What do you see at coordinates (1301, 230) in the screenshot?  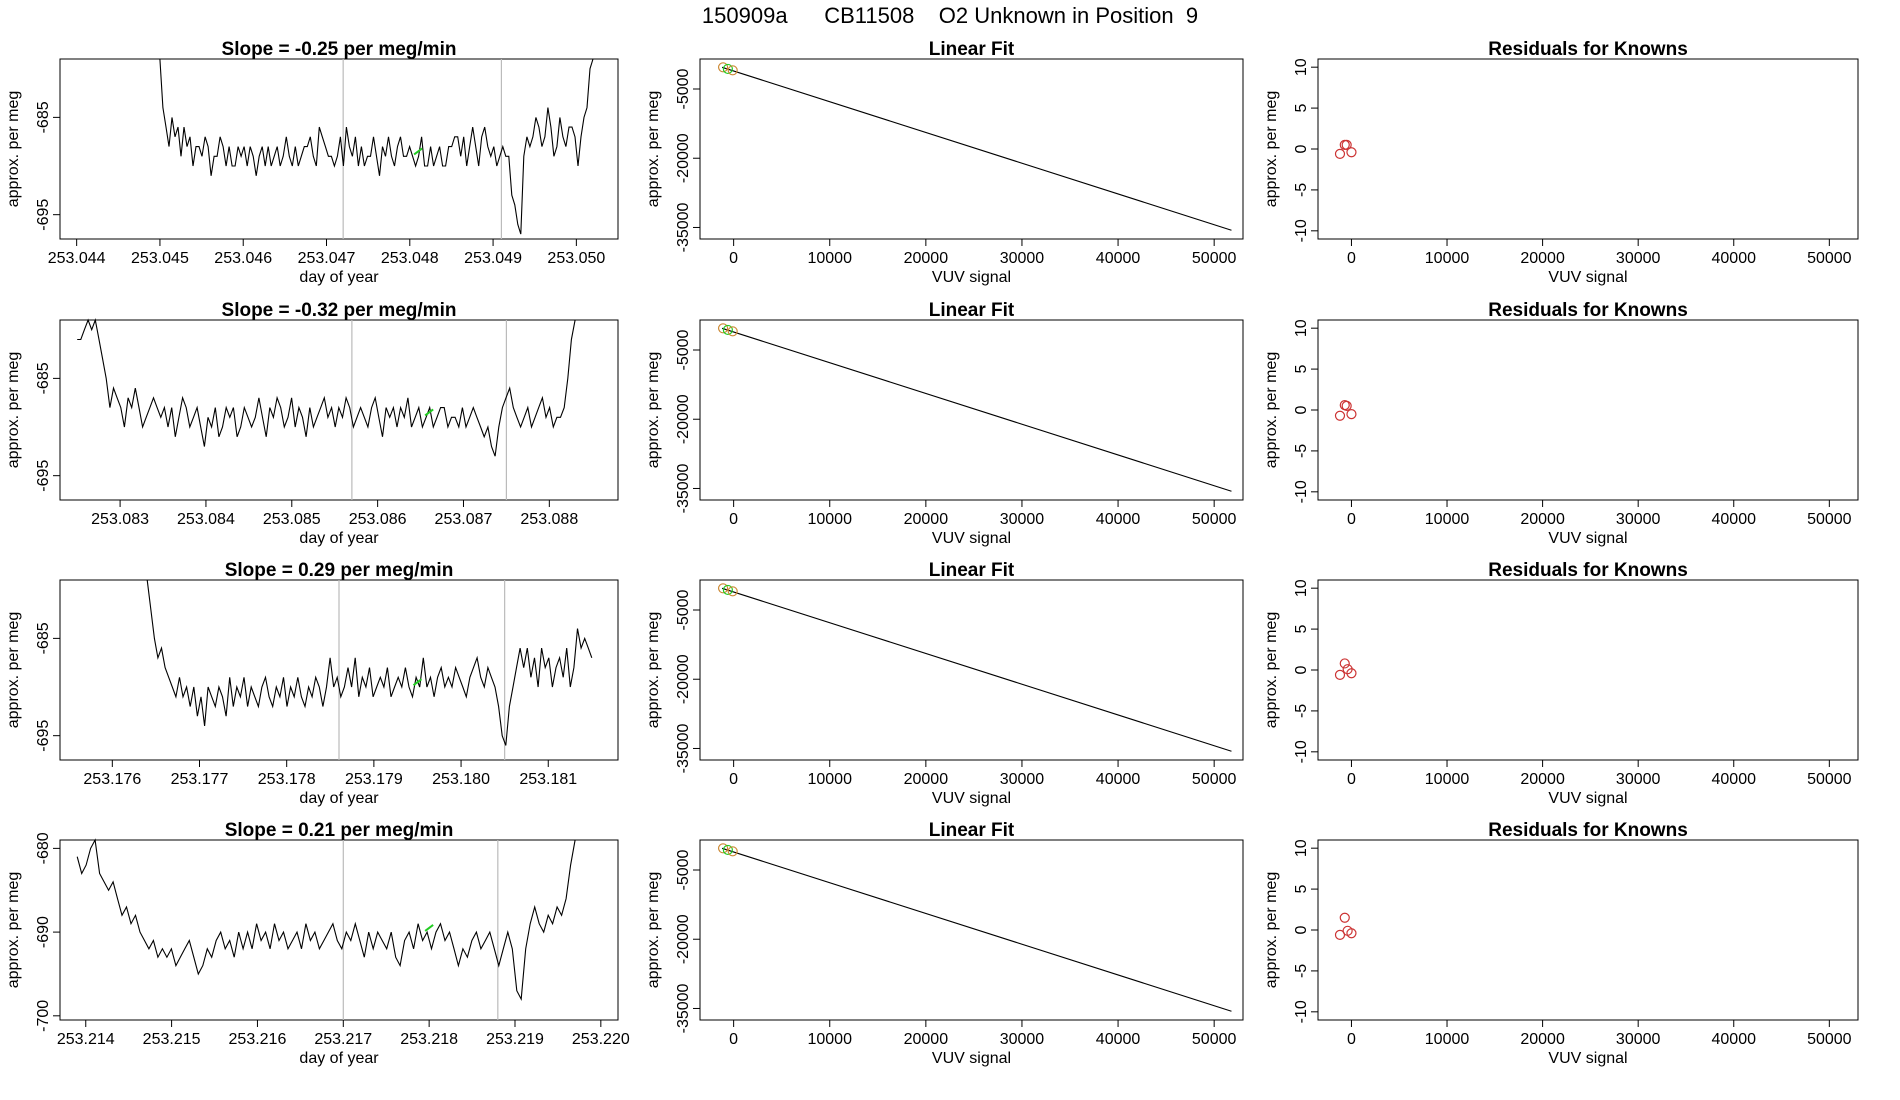 I see `y-tick-label: -10` at bounding box center [1301, 230].